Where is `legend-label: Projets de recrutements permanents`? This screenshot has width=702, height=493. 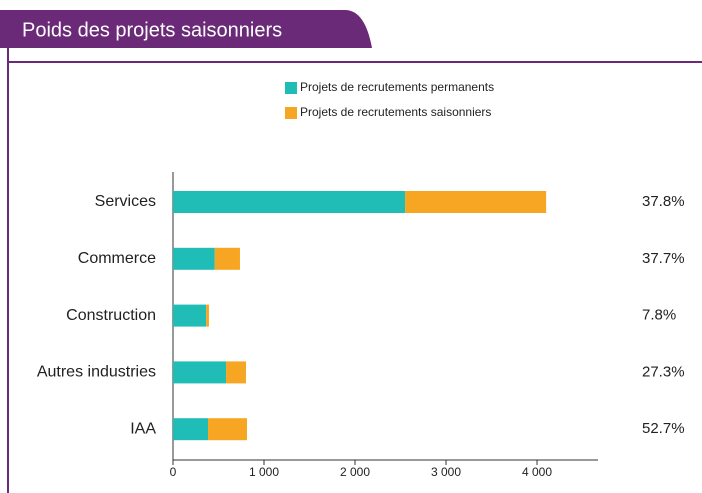
legend-label: Projets de recrutements permanents is located at coordinates (397, 87).